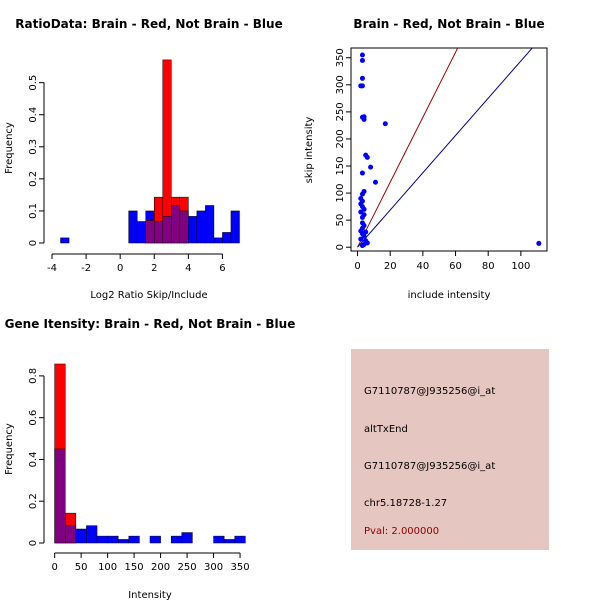 The height and width of the screenshot is (600, 600). What do you see at coordinates (33, 501) in the screenshot?
I see `gene-y-tick-label: 0.2` at bounding box center [33, 501].